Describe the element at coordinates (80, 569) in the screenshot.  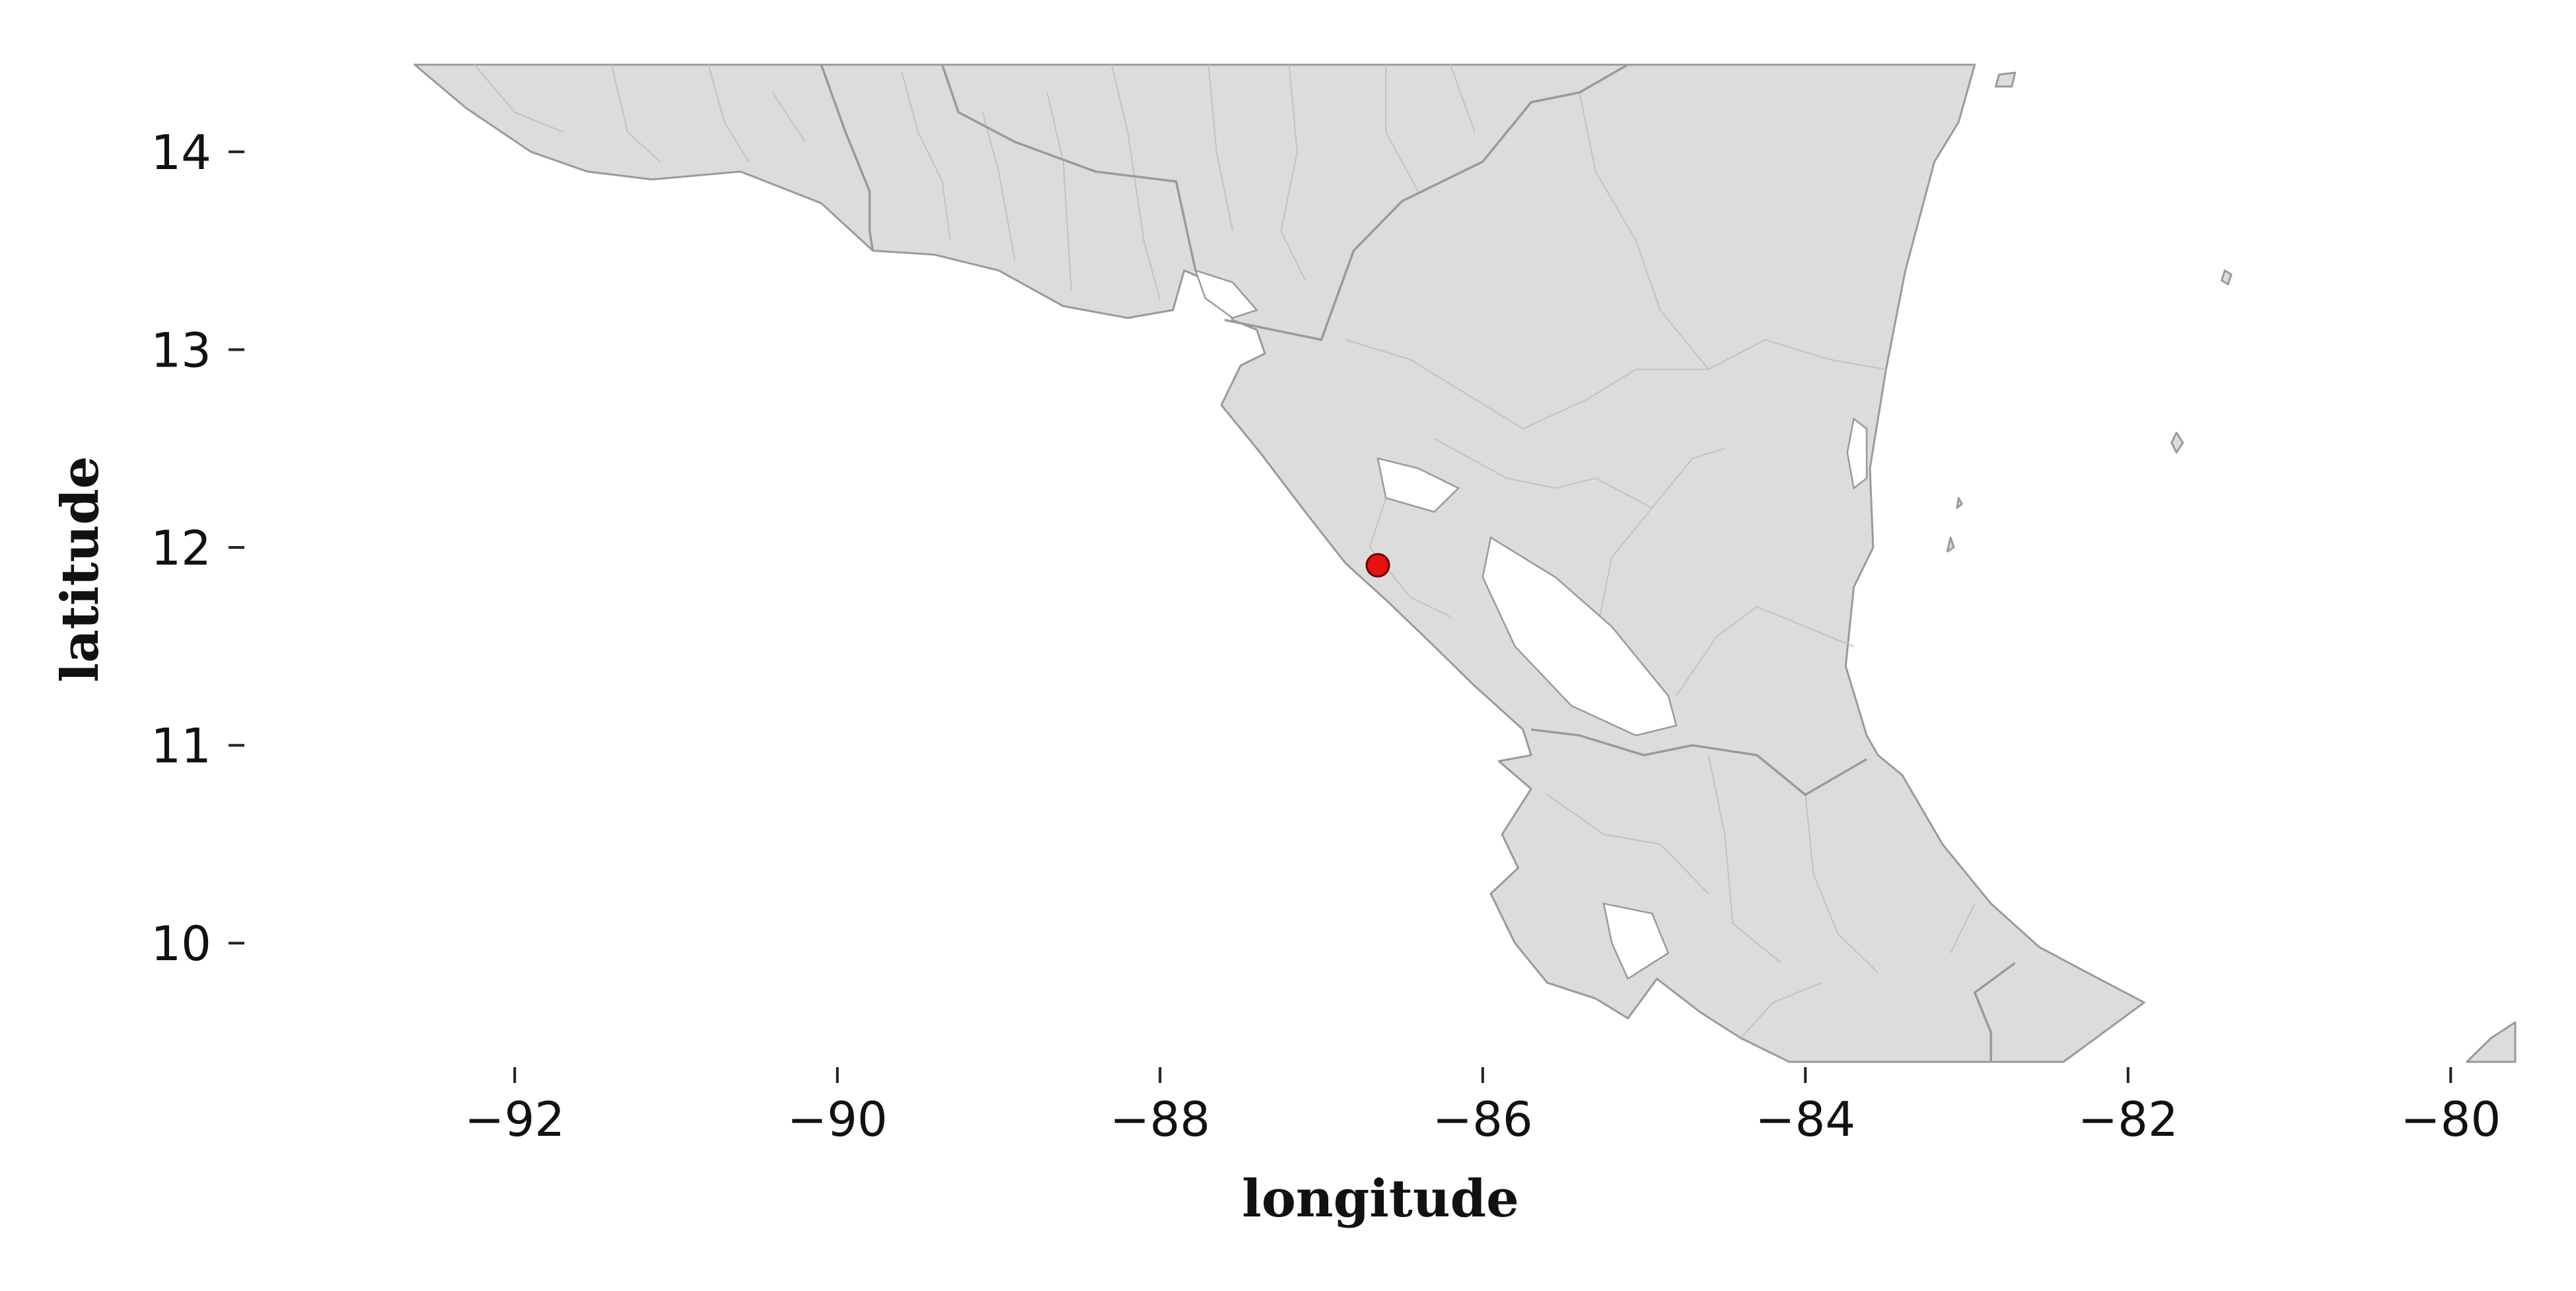
I see `y-axis-label: latitude` at that location.